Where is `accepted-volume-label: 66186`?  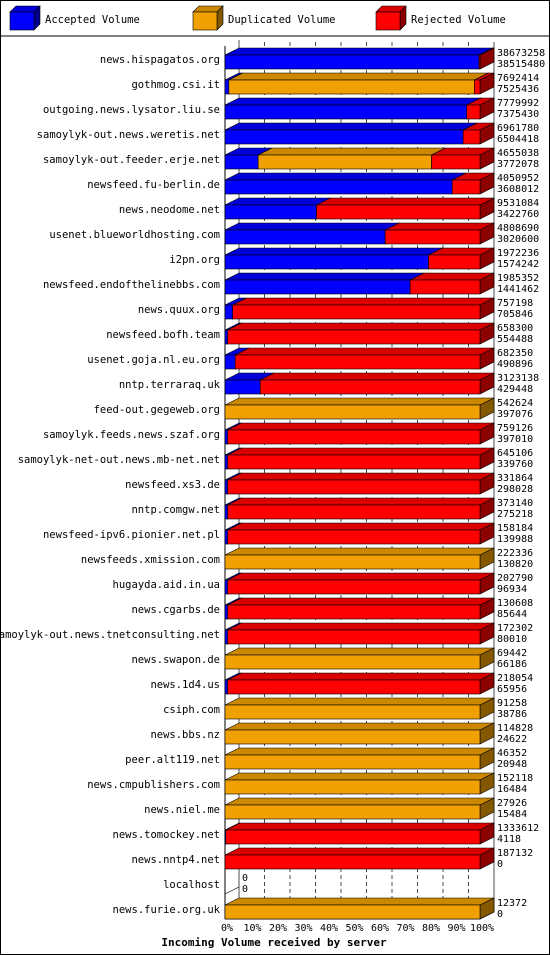 accepted-volume-label: 66186 is located at coordinates (512, 664).